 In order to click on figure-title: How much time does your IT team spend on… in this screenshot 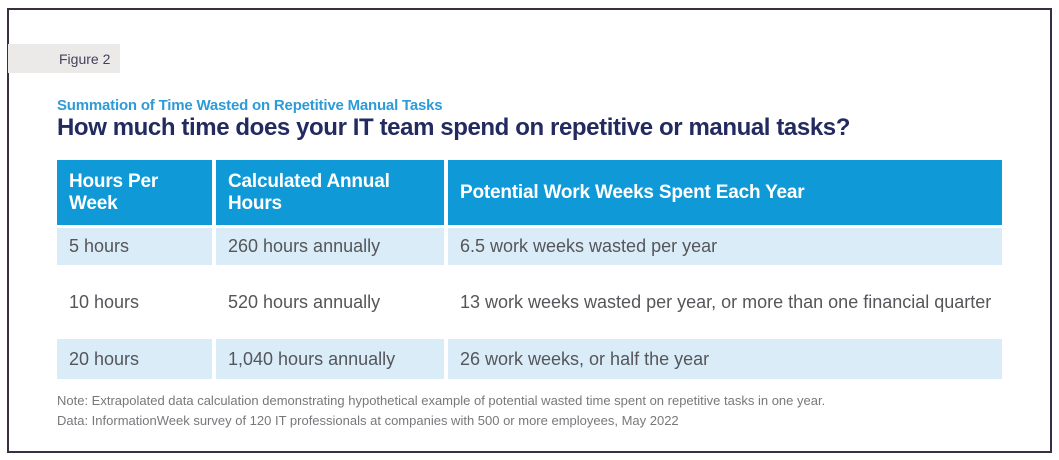, I will do `click(453, 127)`.